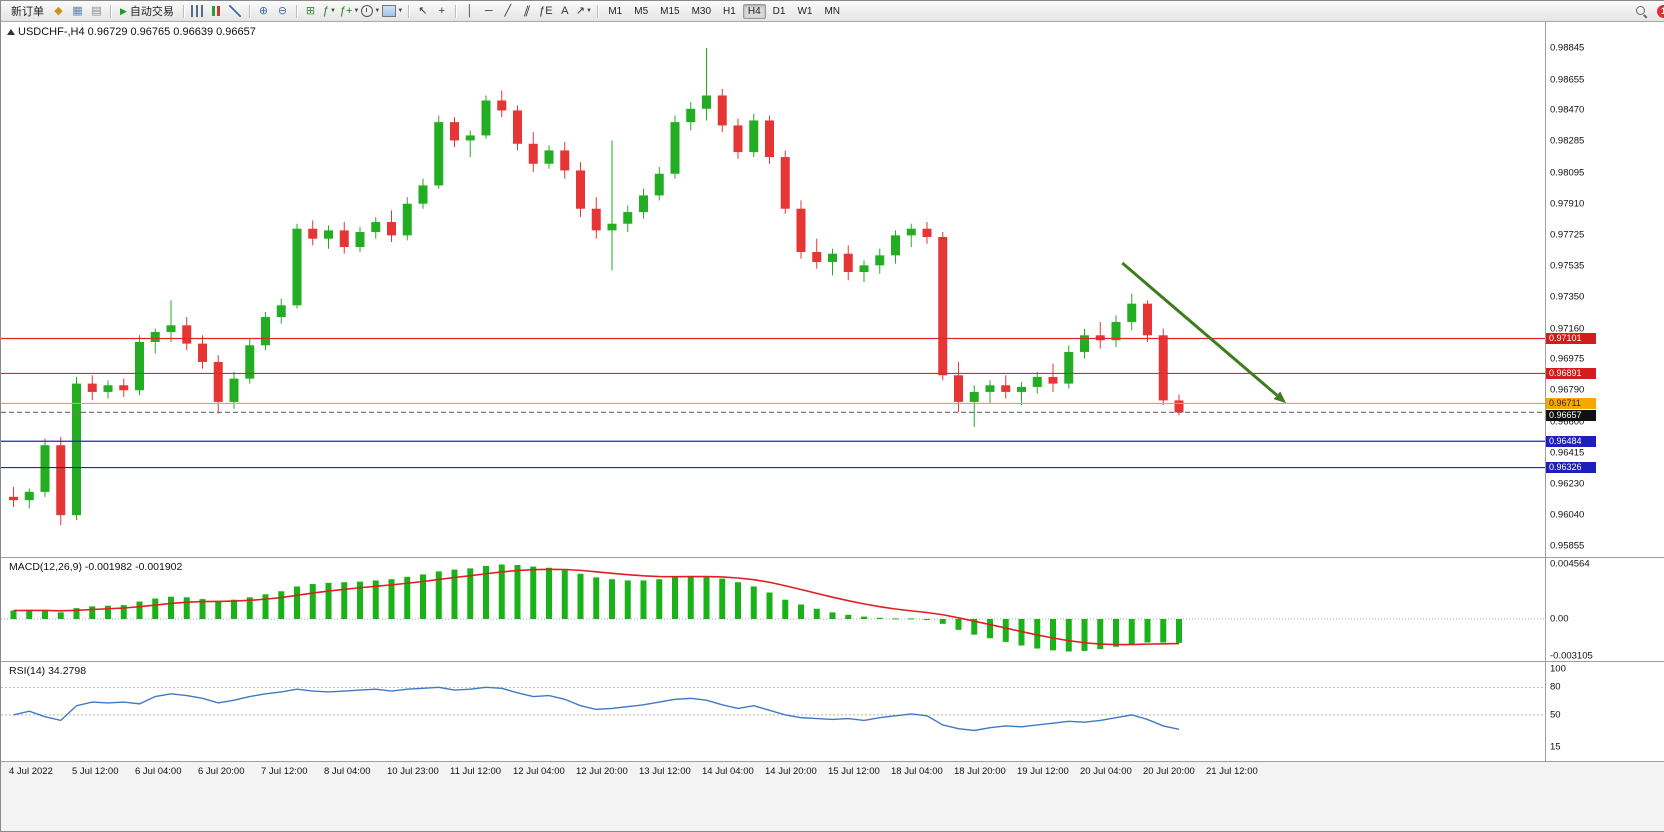 This screenshot has width=1664, height=832. Describe the element at coordinates (370, 11) in the screenshot. I see `periods-icon: ▼` at that location.